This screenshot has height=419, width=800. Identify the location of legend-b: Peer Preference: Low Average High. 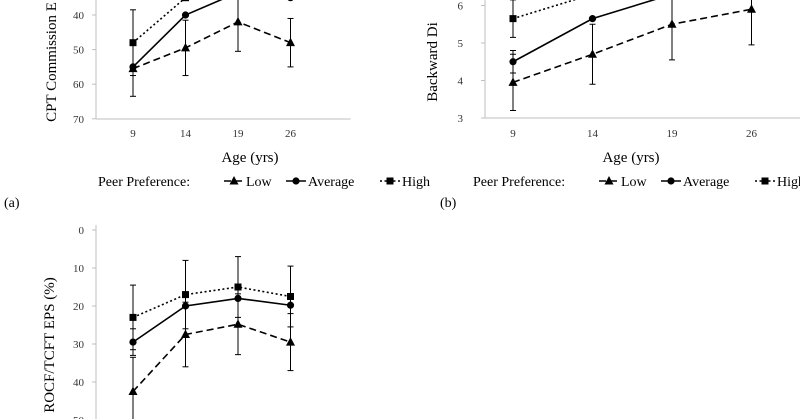
(636, 182).